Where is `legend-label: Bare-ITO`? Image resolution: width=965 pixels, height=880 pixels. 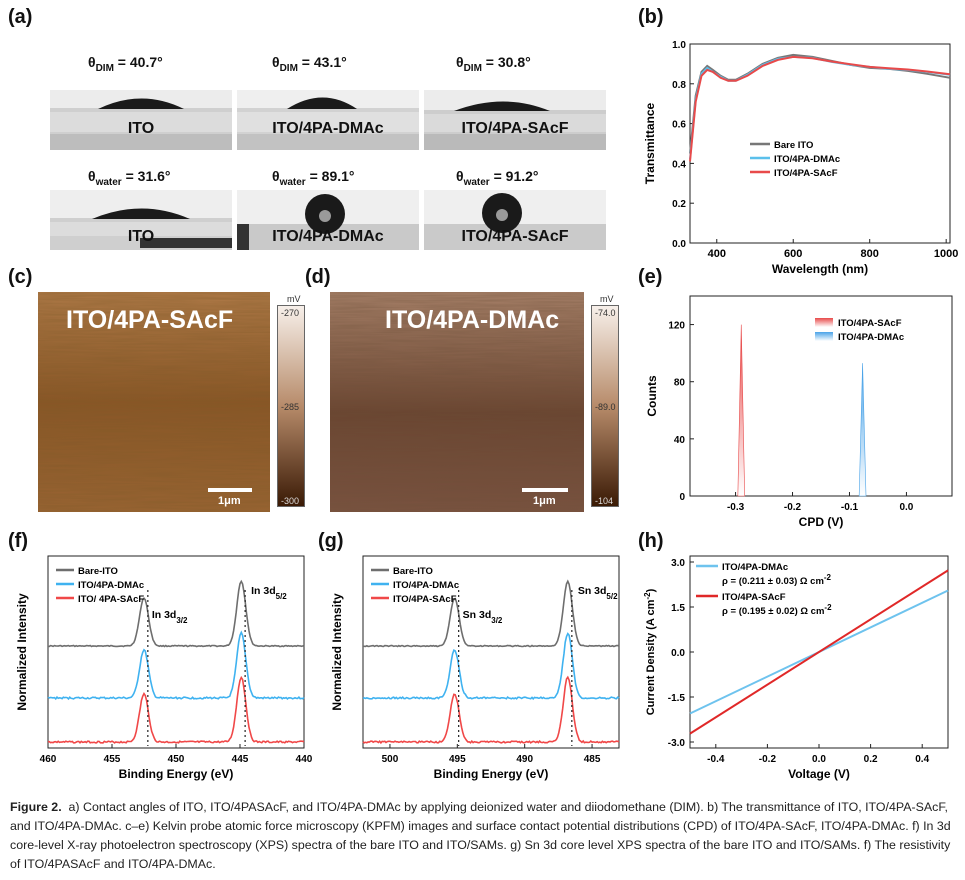 legend-label: Bare-ITO is located at coordinates (413, 571).